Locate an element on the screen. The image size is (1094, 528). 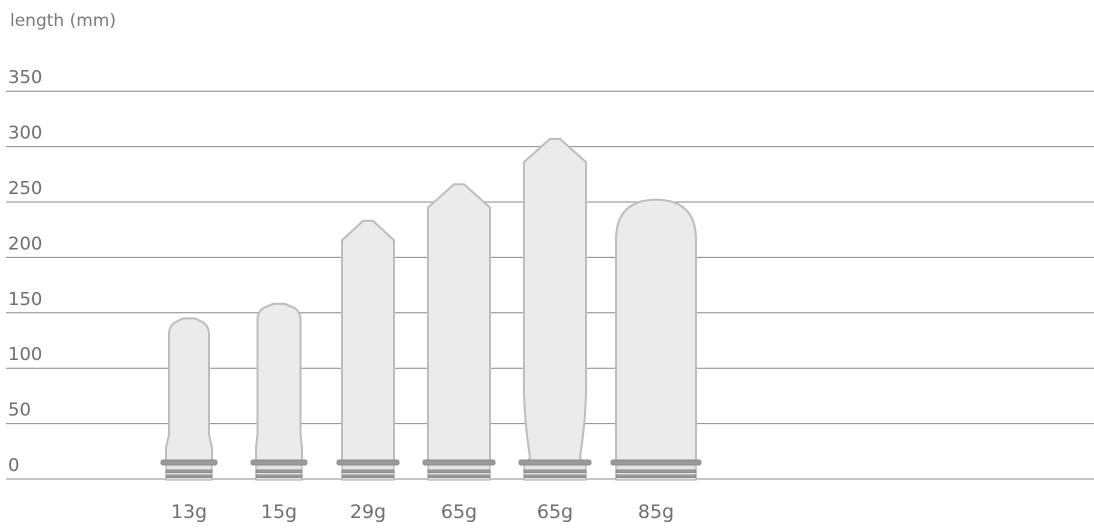
y-tick-label: 250 is located at coordinates (25, 188).